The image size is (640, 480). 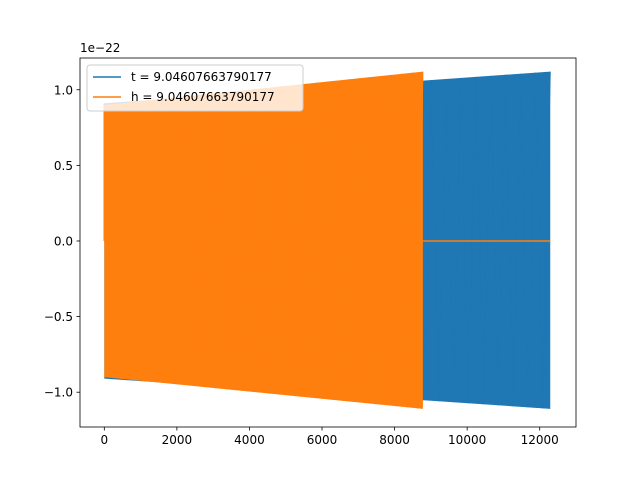 I want to click on y-tick-label: −0.5, so click(x=58, y=317).